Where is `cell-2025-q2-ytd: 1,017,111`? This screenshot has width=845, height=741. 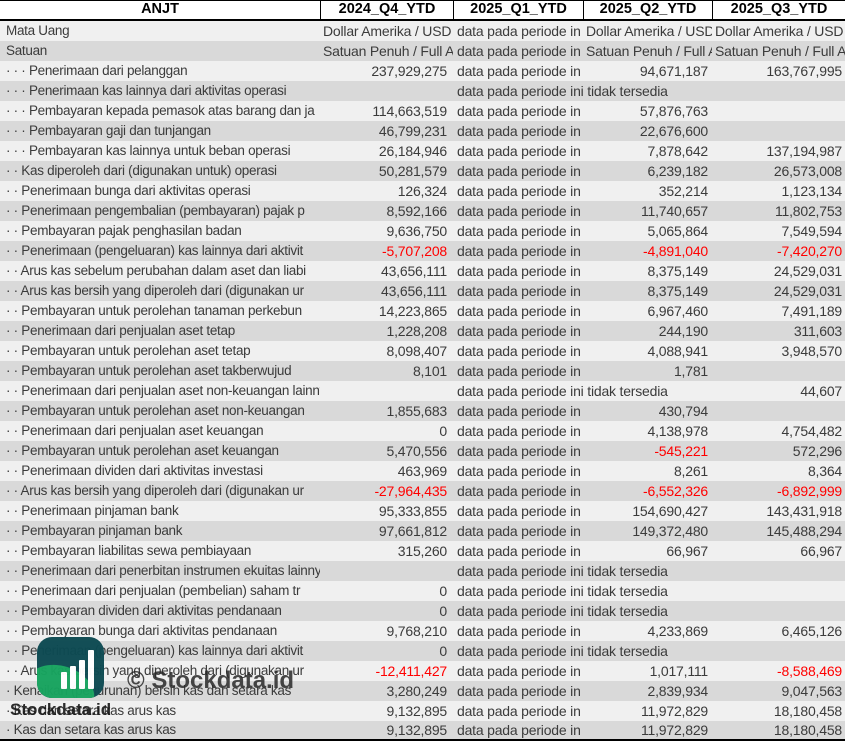
cell-2025-q2-ytd: 1,017,111 is located at coordinates (679, 671).